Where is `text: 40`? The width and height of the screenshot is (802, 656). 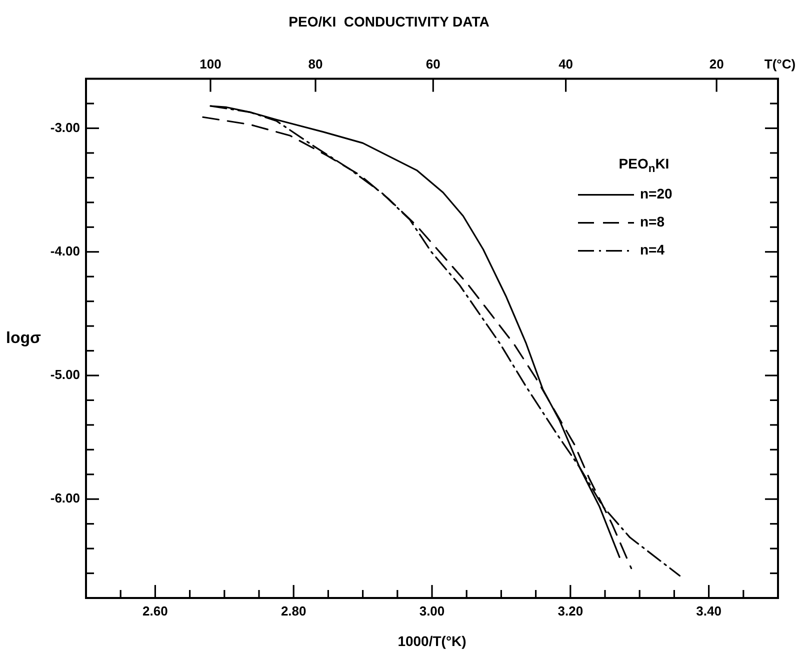 text: 40 is located at coordinates (566, 64).